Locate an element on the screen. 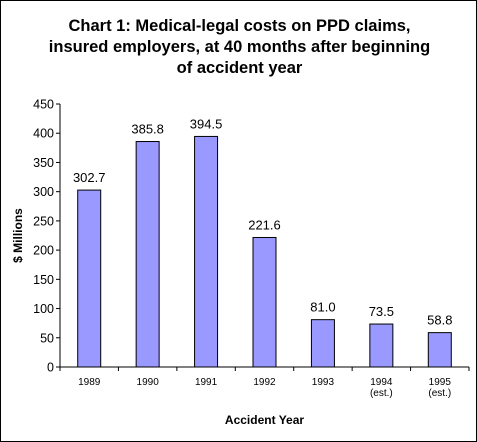 The height and width of the screenshot is (442, 477). y-tick-label: 50 is located at coordinates (47, 338).